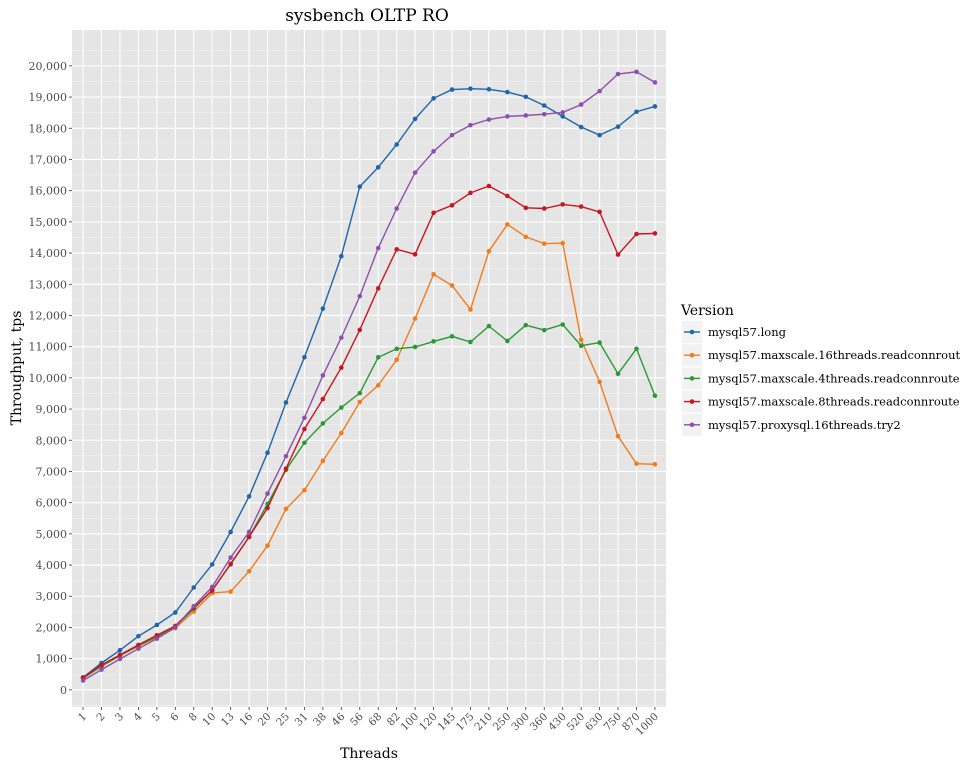  Describe the element at coordinates (48, 191) in the screenshot. I see `y-tick-label: 16,000` at that location.